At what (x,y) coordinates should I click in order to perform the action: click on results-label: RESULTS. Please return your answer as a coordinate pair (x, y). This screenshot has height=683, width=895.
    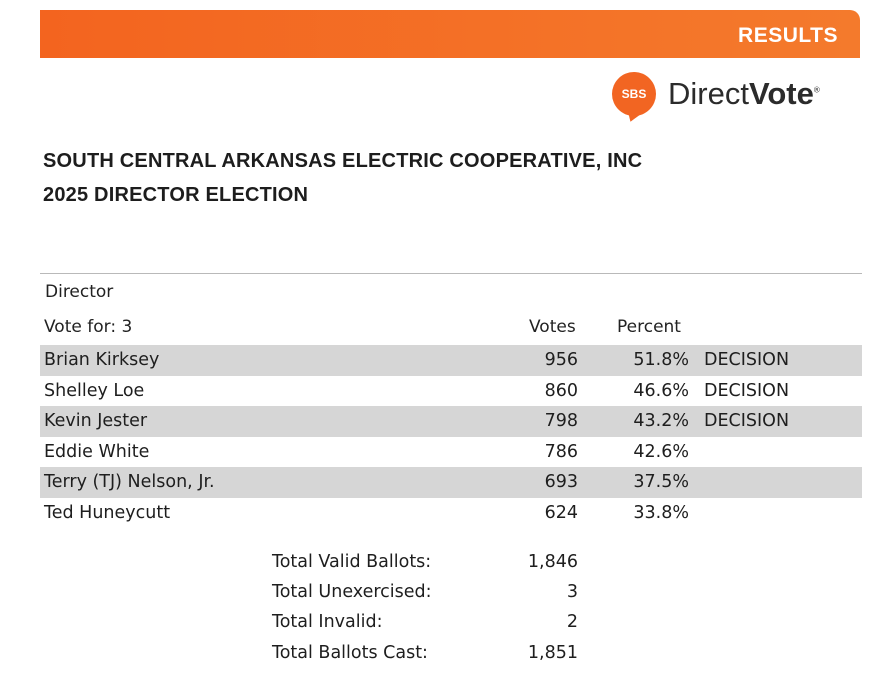
    Looking at the image, I should click on (788, 35).